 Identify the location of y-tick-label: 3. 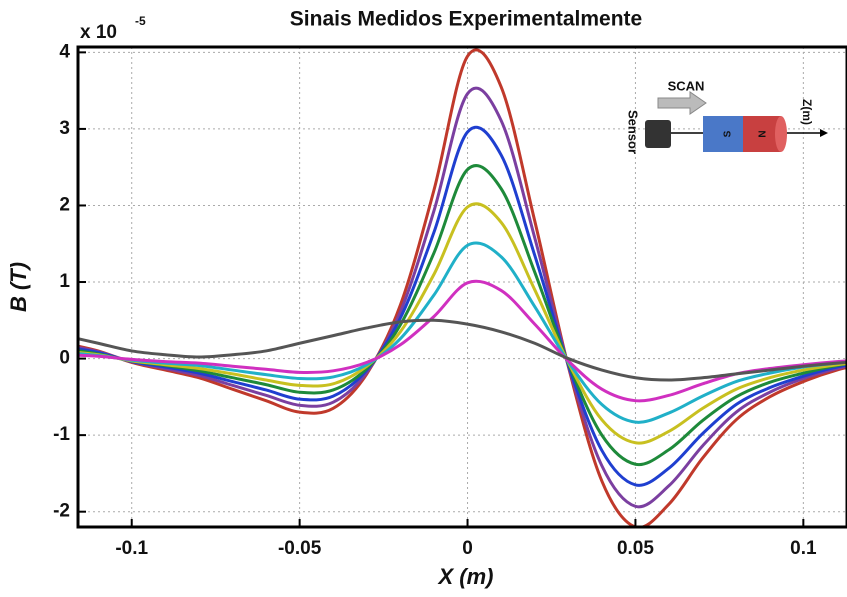
(64, 128).